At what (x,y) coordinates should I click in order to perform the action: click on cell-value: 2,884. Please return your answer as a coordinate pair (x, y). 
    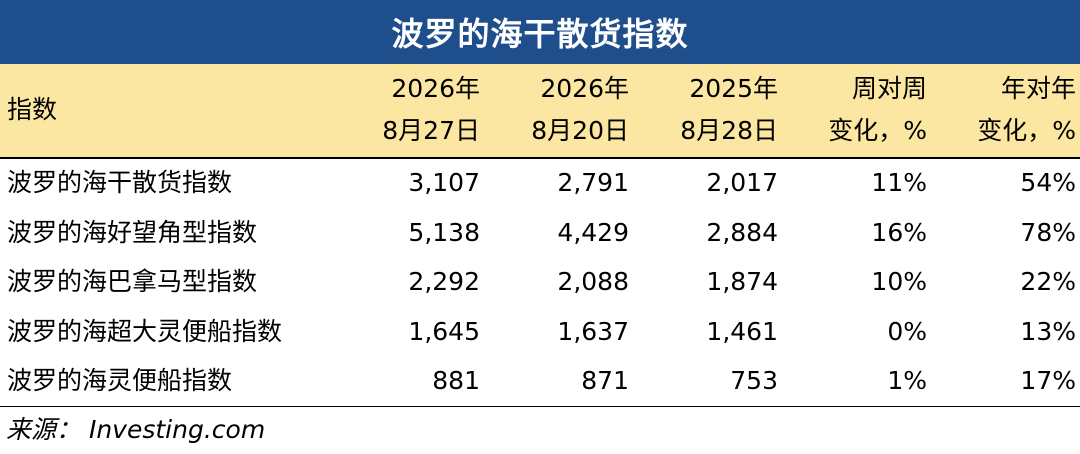
    Looking at the image, I should click on (742, 232).